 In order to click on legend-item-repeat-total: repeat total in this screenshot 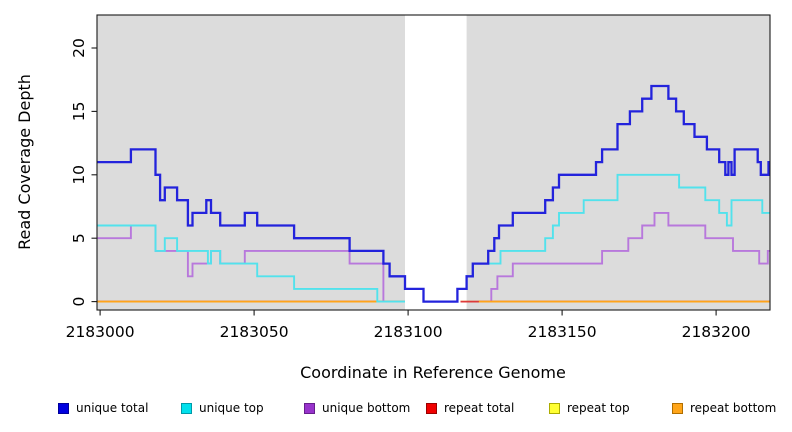, I will do `click(470, 408)`.